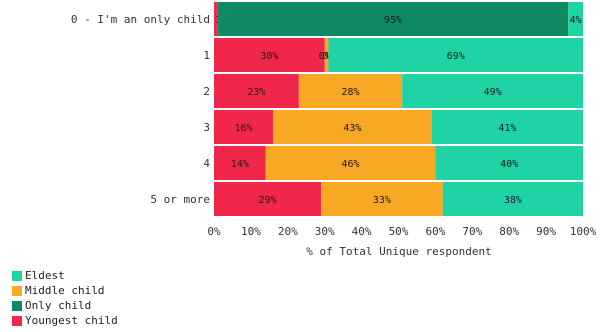 This screenshot has height=332, width=612. What do you see at coordinates (17, 290) in the screenshot?
I see `legend-swatch-middle-child` at bounding box center [17, 290].